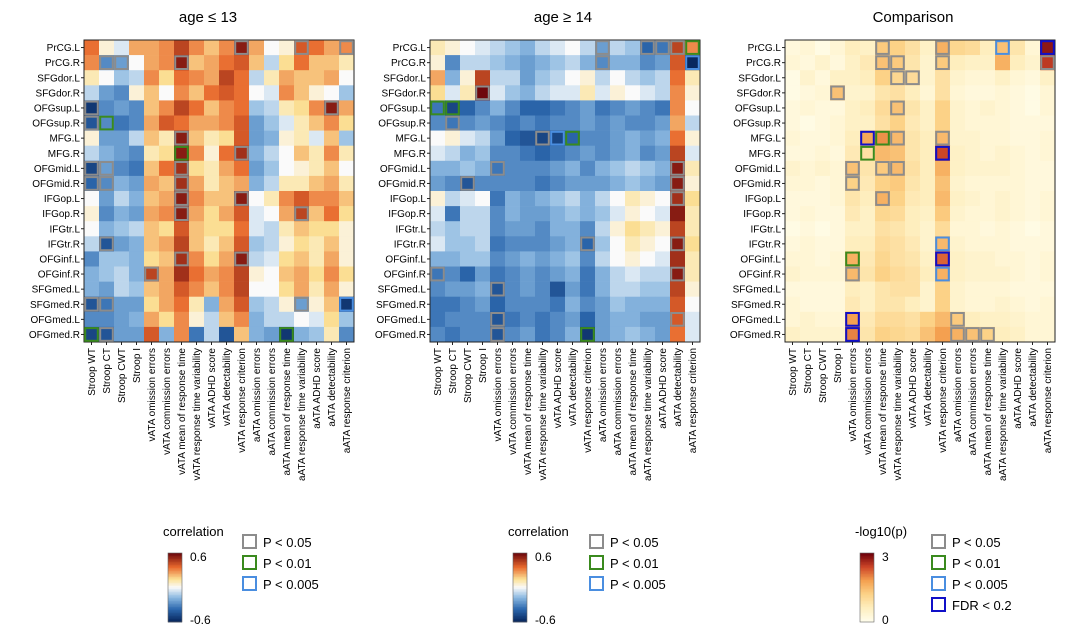  What do you see at coordinates (404, 93) in the screenshot?
I see `row-label: SFGdor.R` at bounding box center [404, 93].